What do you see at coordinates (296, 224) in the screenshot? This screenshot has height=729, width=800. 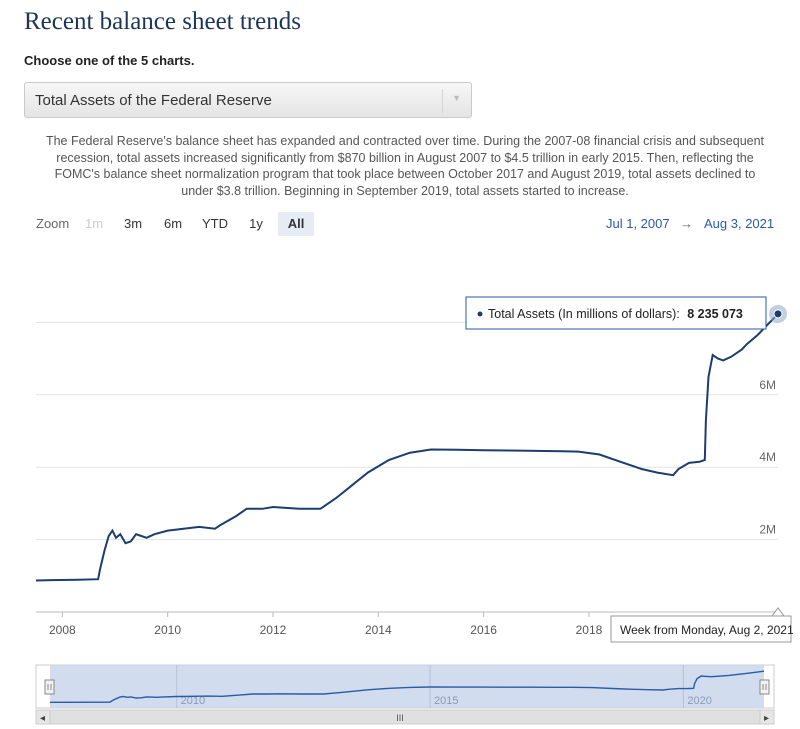 I see `zoom-all-button: All` at bounding box center [296, 224].